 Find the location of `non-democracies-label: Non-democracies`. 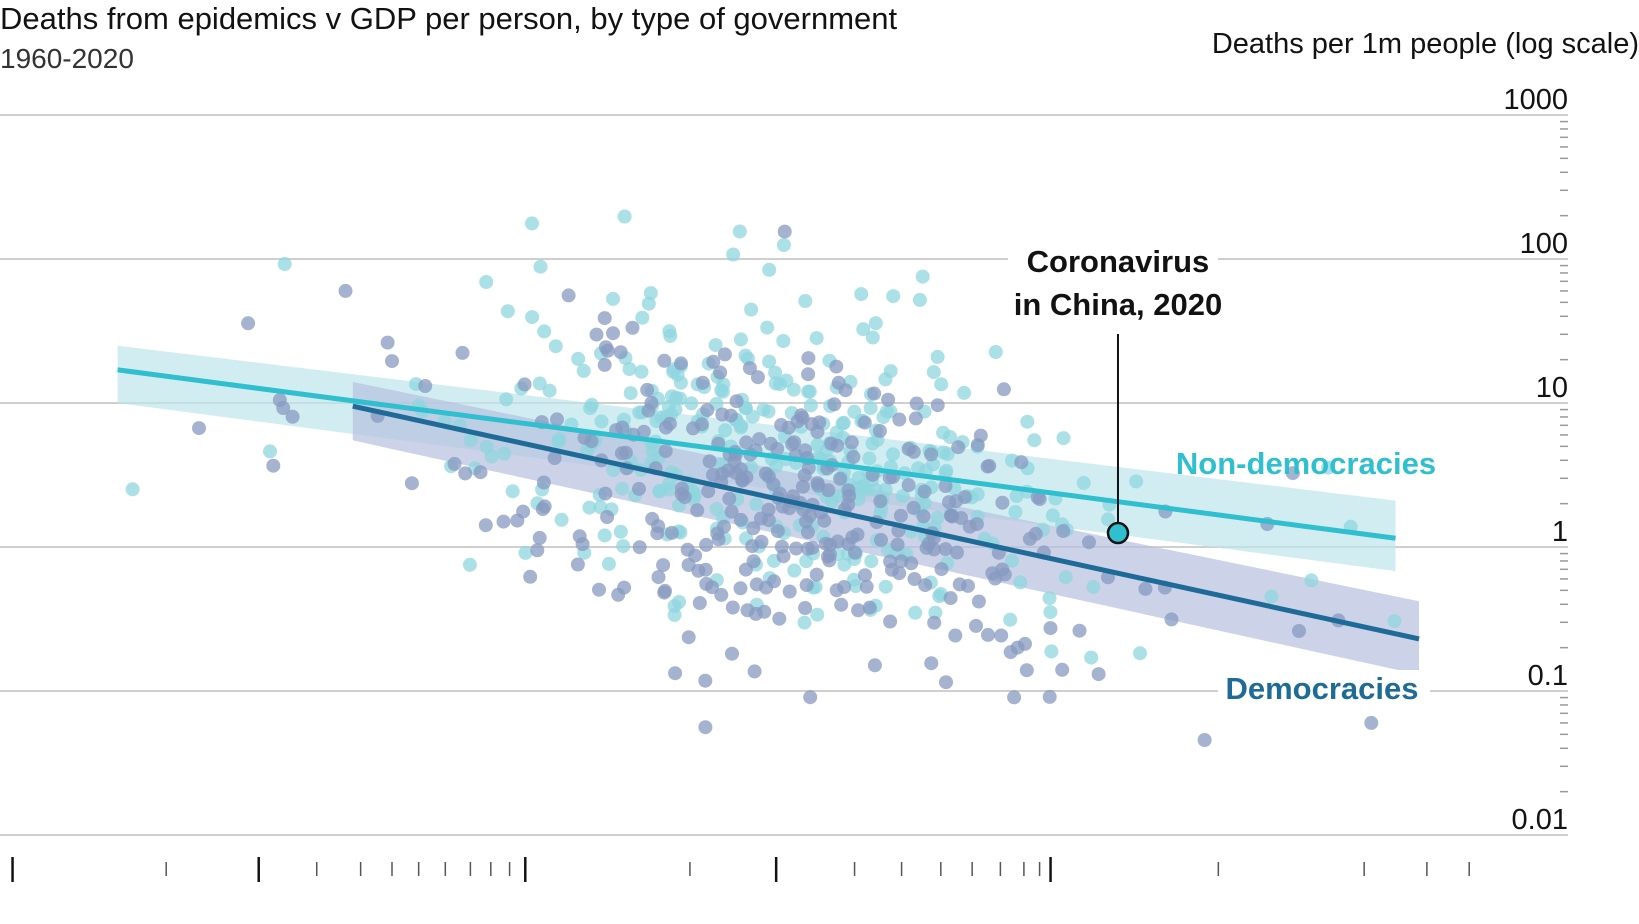

non-democracies-label: Non-democracies is located at coordinates (1306, 463).